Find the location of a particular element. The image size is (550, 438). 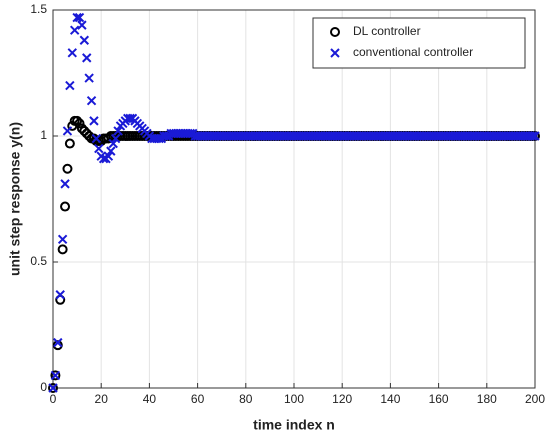

y-tick-label: 1 is located at coordinates (43, 135).